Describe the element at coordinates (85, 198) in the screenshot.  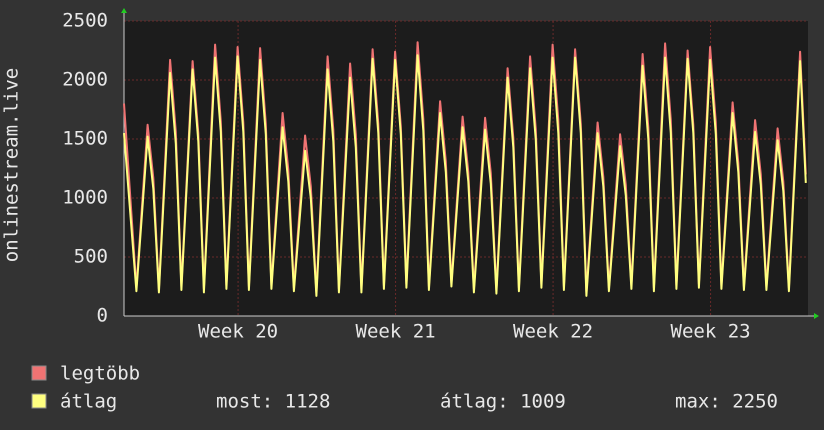
I see `y-tick-label: 1000` at that location.